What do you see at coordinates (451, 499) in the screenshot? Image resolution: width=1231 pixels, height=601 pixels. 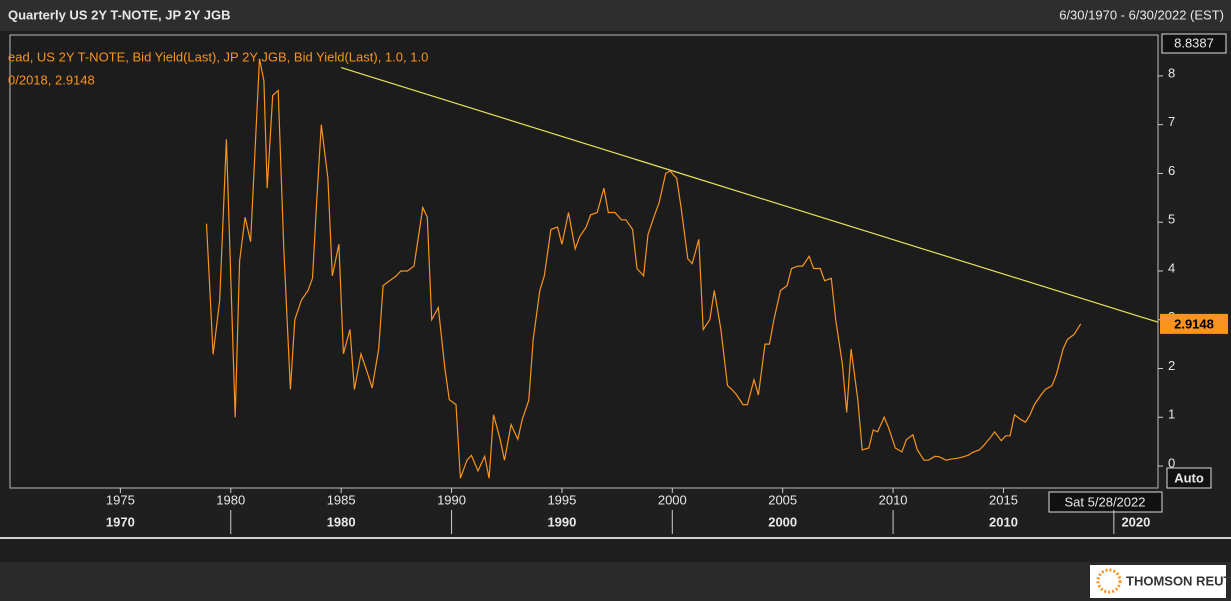 I see `x-tick-label: 1990` at bounding box center [451, 499].